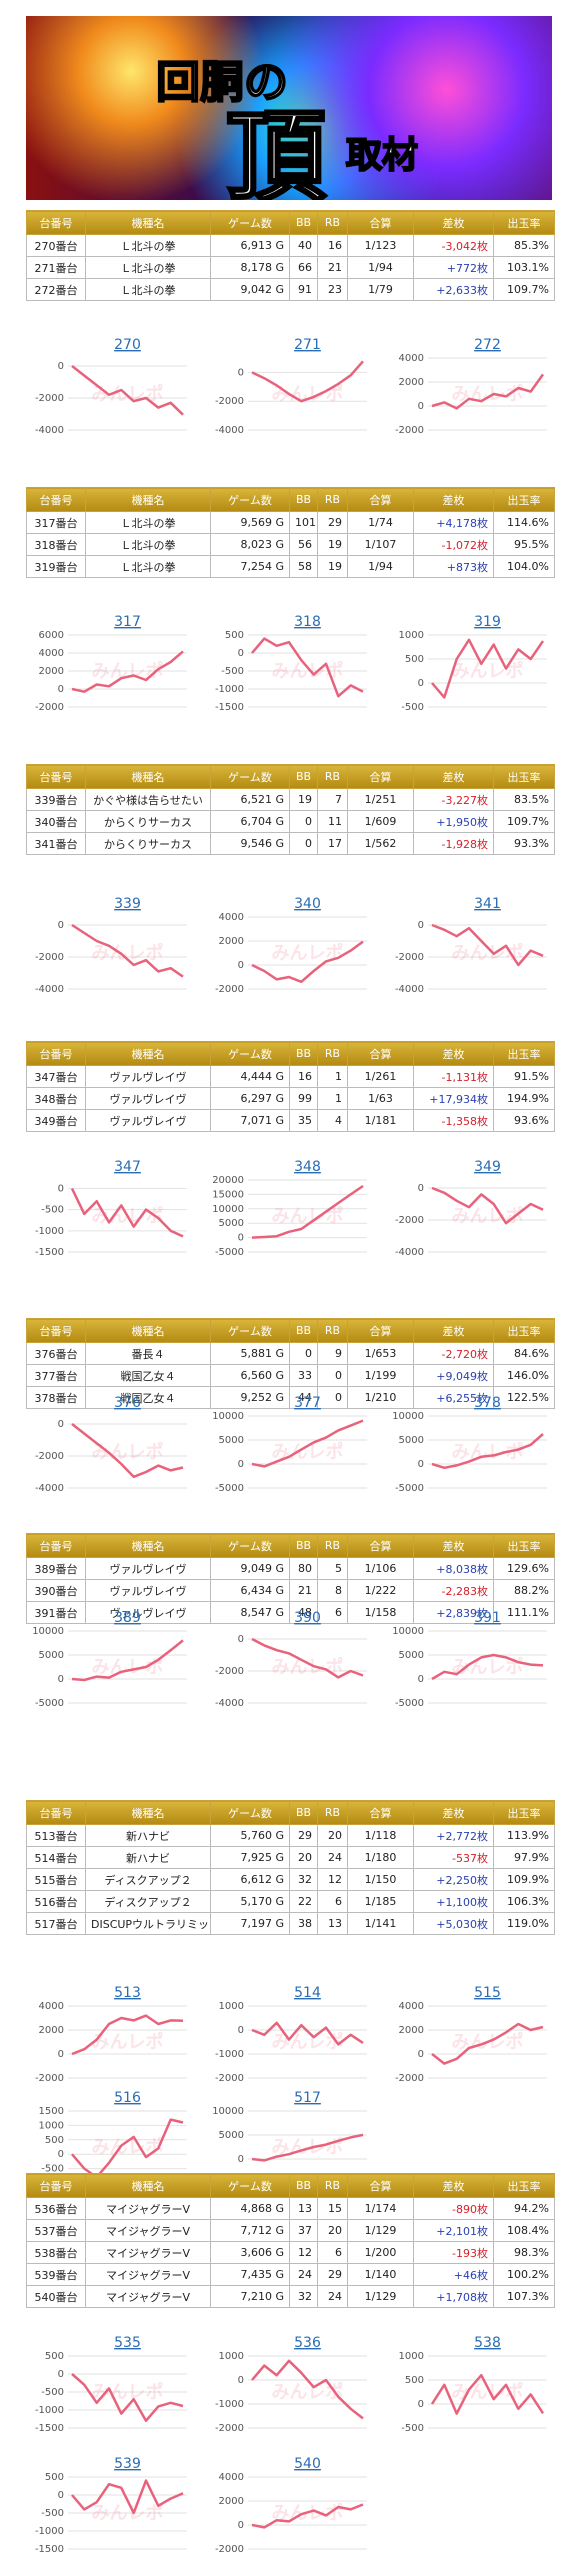 The height and width of the screenshot is (2560, 576). Describe the element at coordinates (52, 1210) in the screenshot. I see `y-tick-label: -500` at that location.